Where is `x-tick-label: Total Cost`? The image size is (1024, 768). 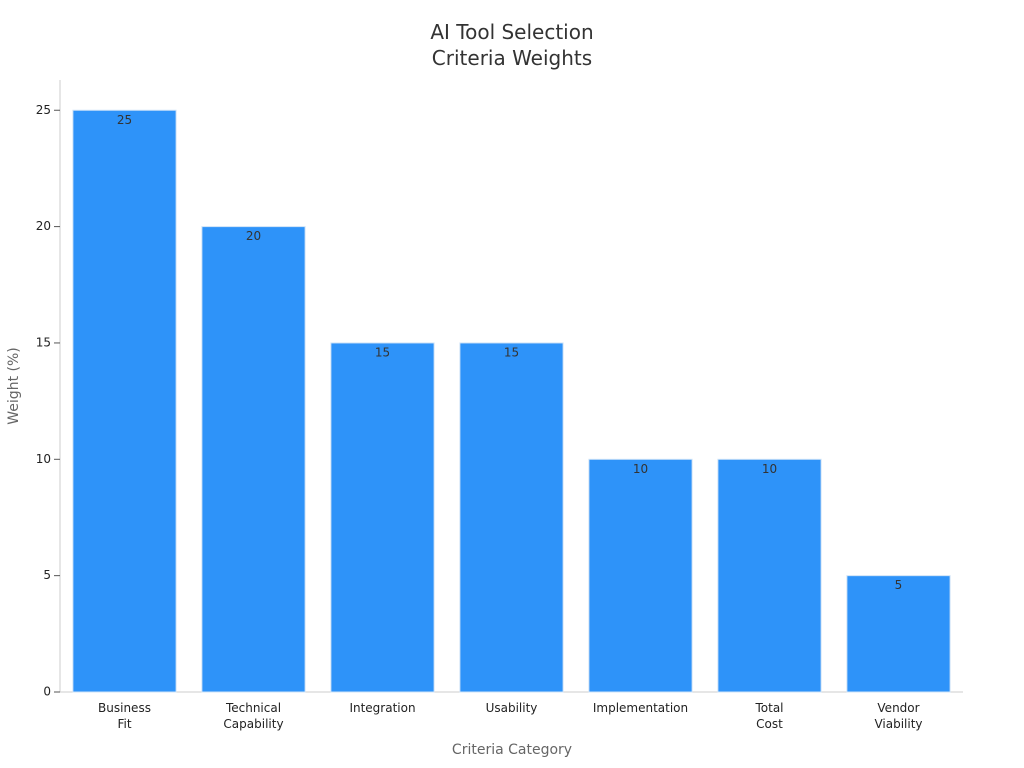
x-tick-label: Total Cost is located at coordinates (768, 716).